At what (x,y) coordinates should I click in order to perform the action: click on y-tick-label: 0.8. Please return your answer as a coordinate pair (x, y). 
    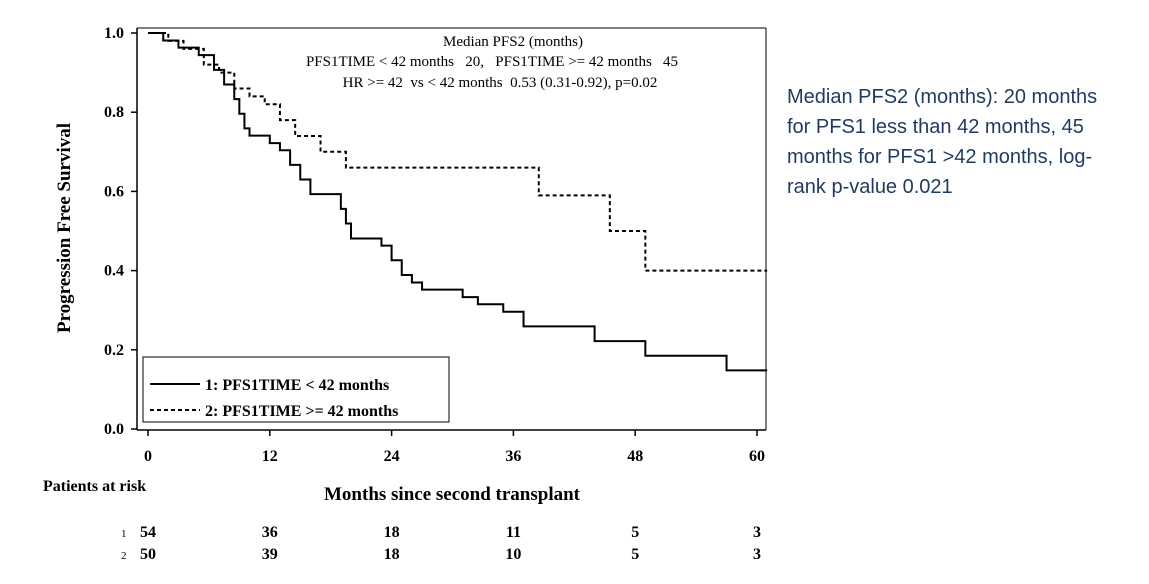
    Looking at the image, I should click on (114, 112).